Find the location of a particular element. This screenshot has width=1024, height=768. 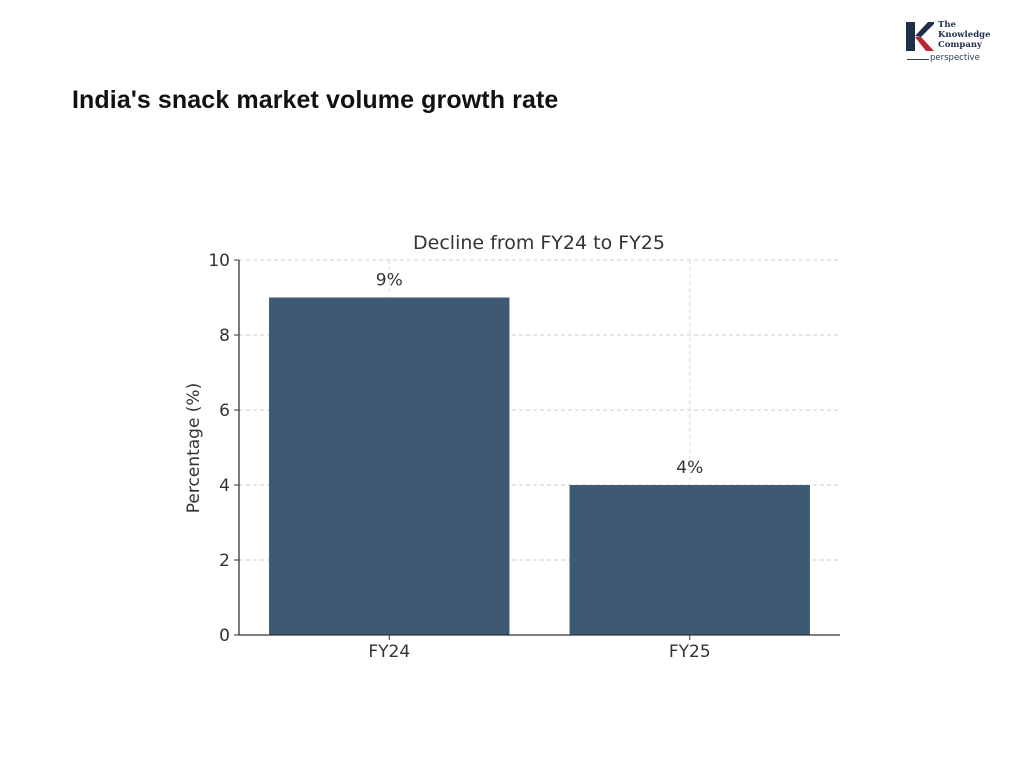

data-label: 9% is located at coordinates (389, 281).